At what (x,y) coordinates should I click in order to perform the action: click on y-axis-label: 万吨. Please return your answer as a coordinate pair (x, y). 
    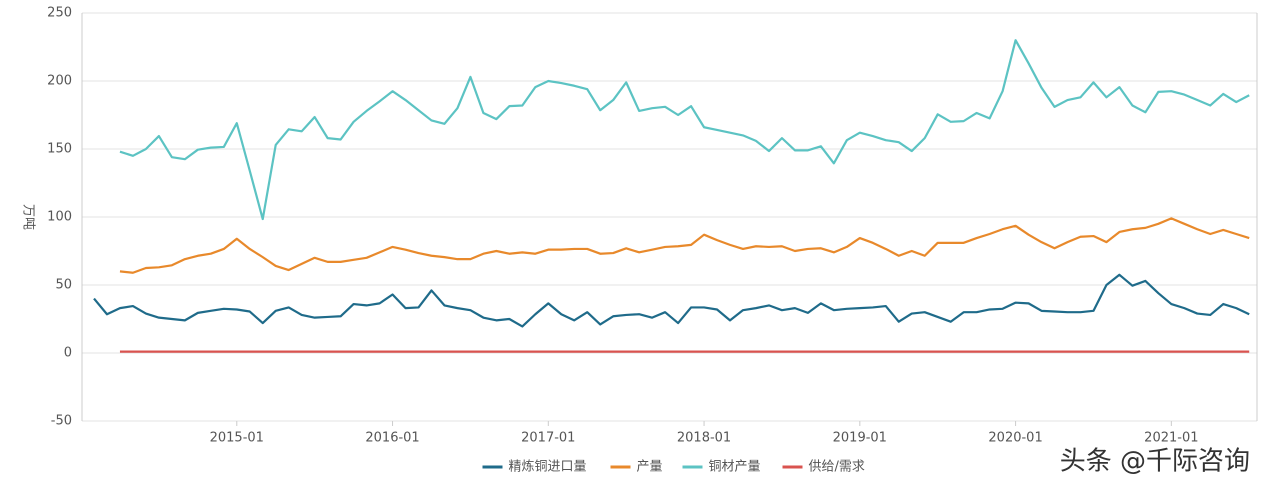
    Looking at the image, I should click on (28, 217).